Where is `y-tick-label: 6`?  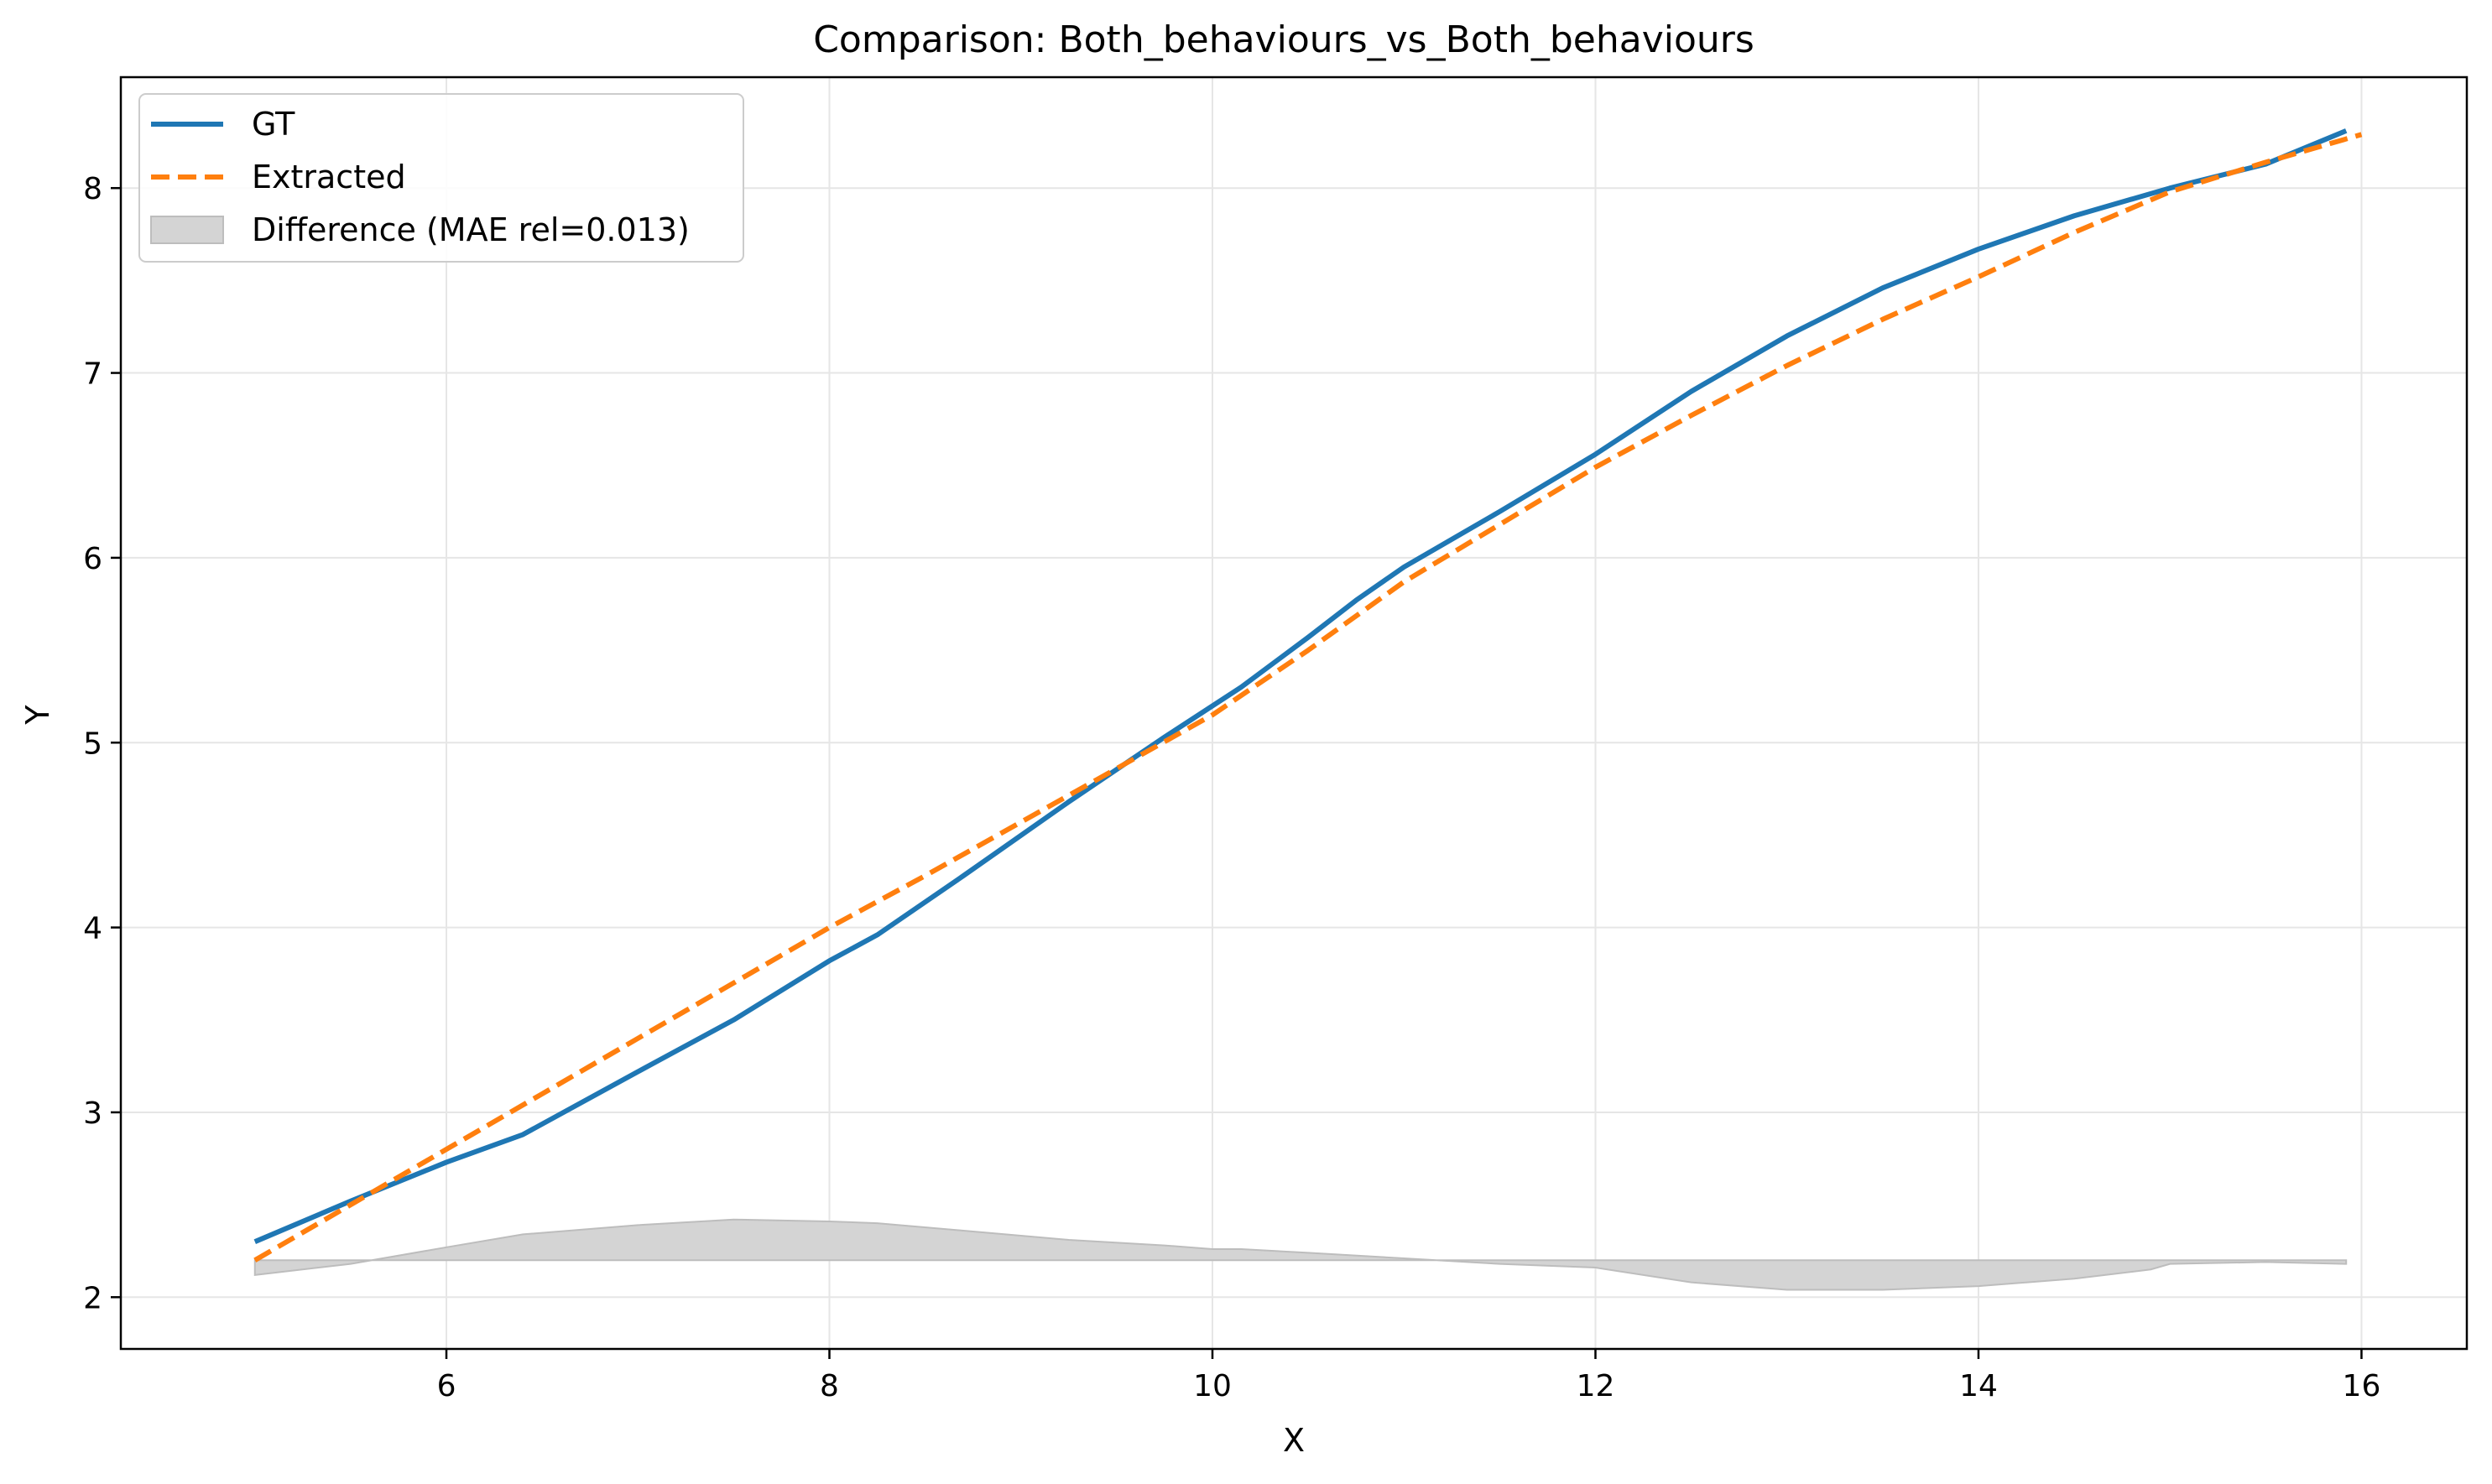
y-tick-label: 6 is located at coordinates (92, 559).